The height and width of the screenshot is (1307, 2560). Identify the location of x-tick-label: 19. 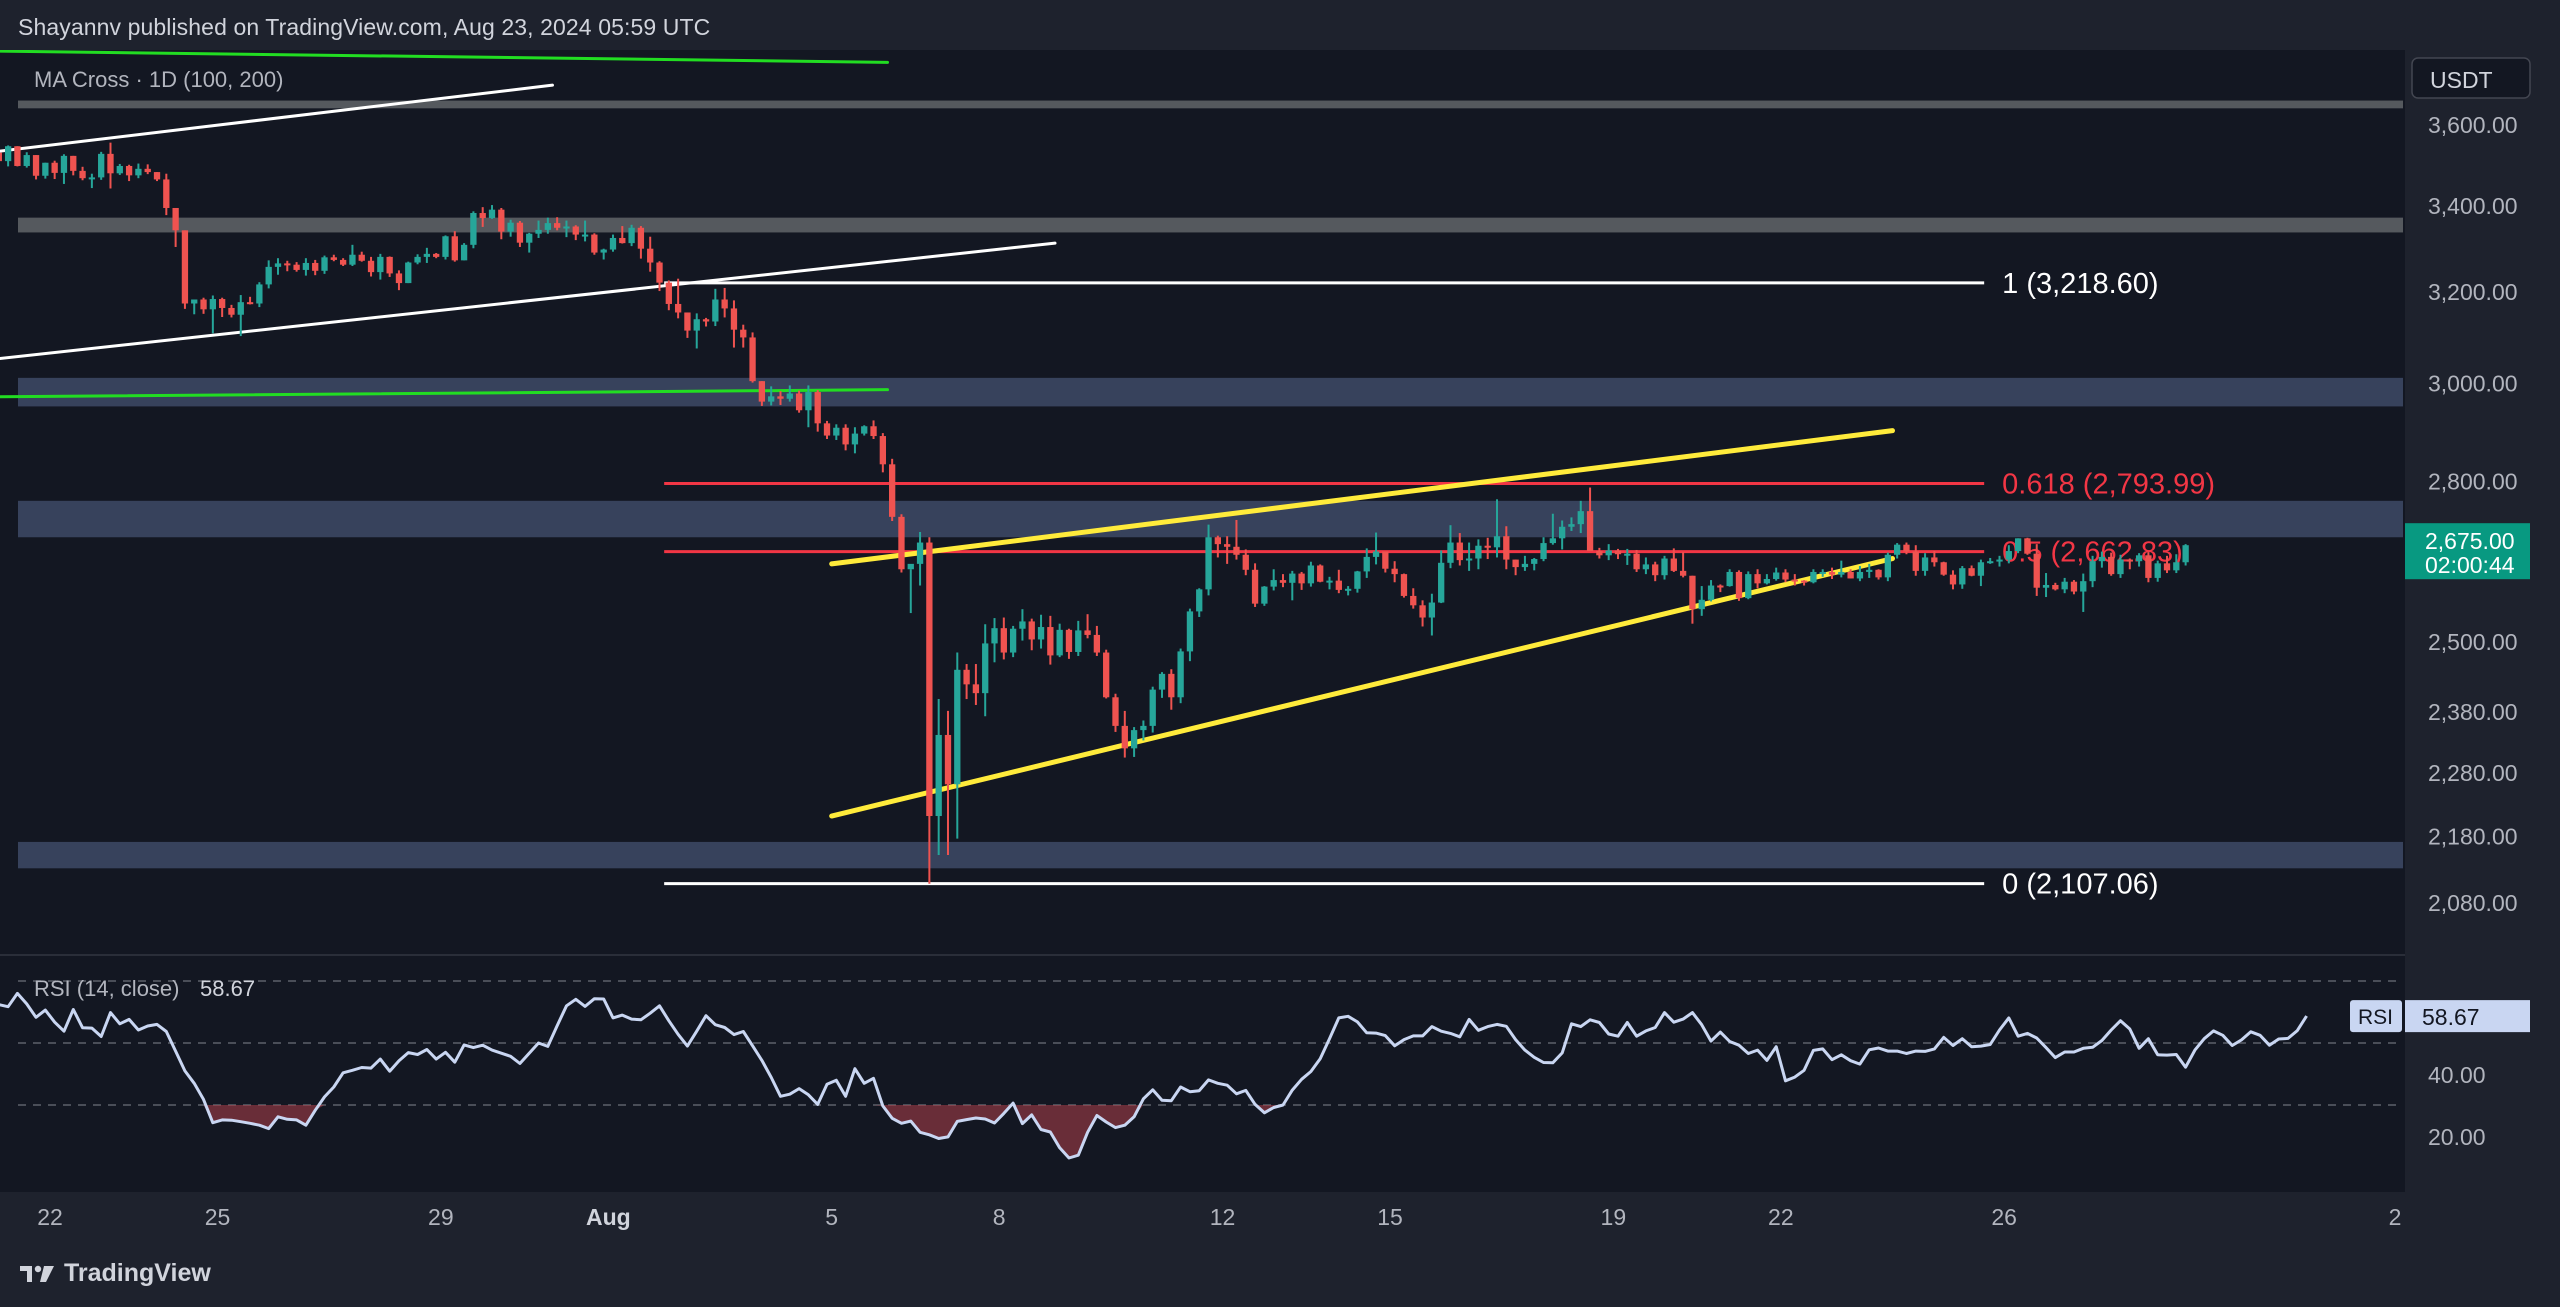
(1614, 1217).